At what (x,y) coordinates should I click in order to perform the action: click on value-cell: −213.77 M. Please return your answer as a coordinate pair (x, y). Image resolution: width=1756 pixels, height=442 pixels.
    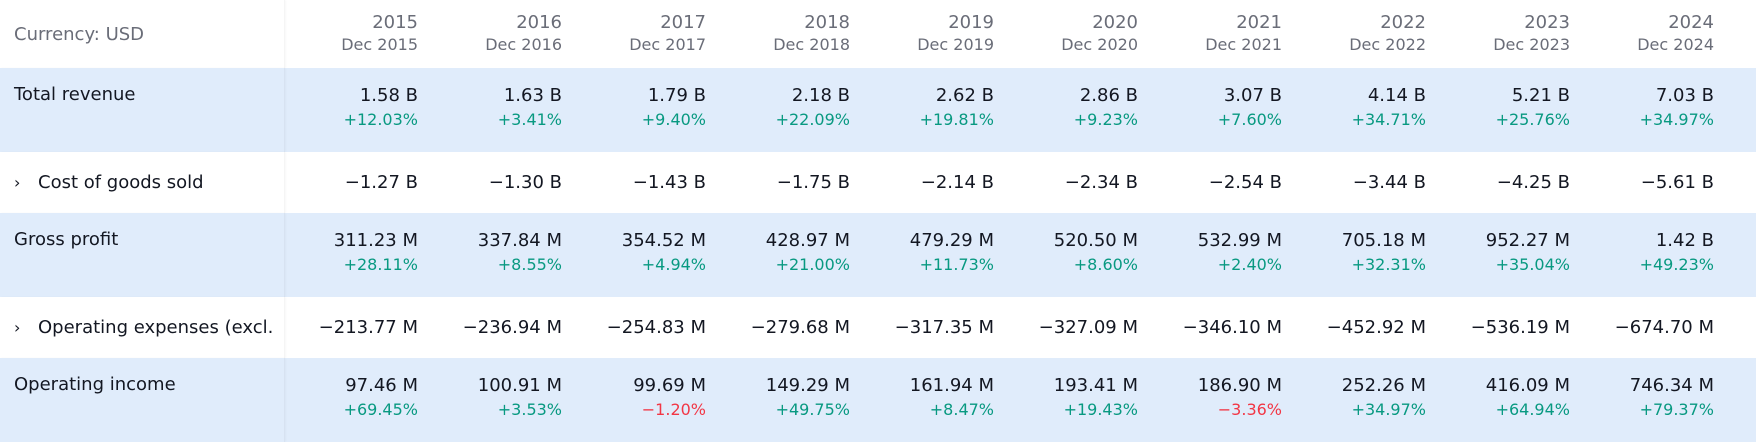
    Looking at the image, I should click on (357, 327).